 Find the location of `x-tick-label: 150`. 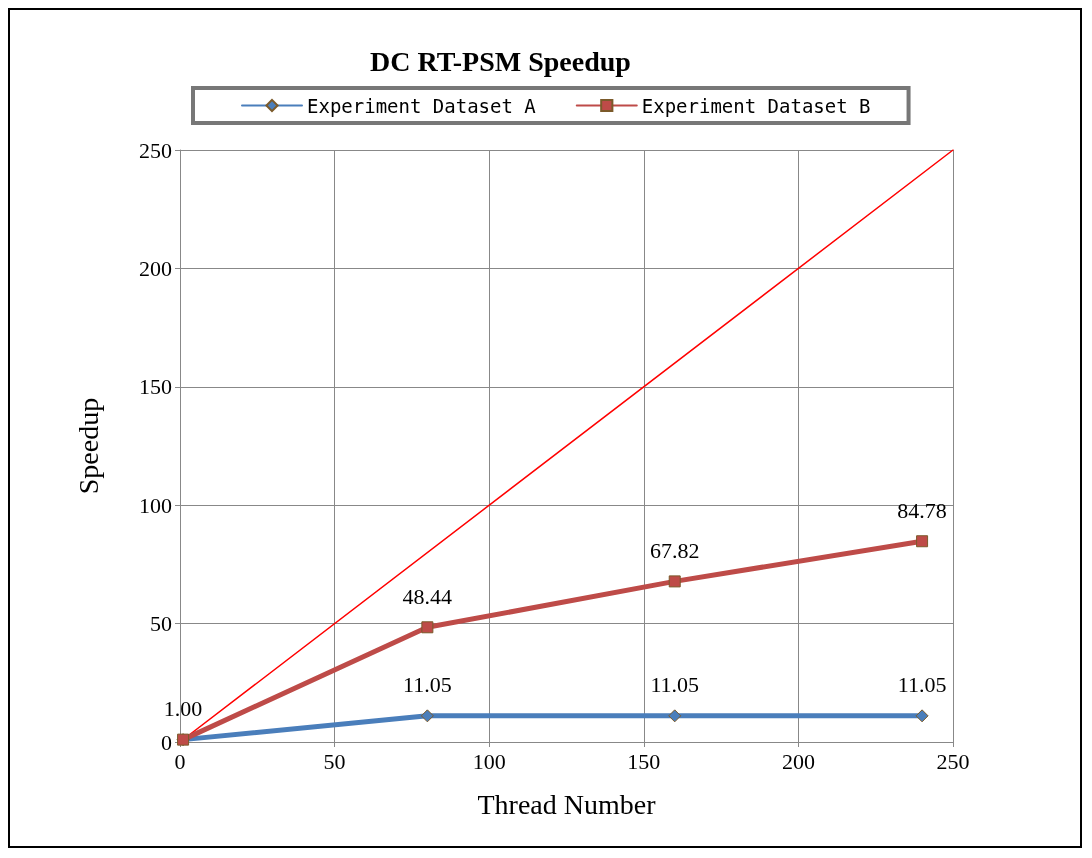

x-tick-label: 150 is located at coordinates (644, 761).